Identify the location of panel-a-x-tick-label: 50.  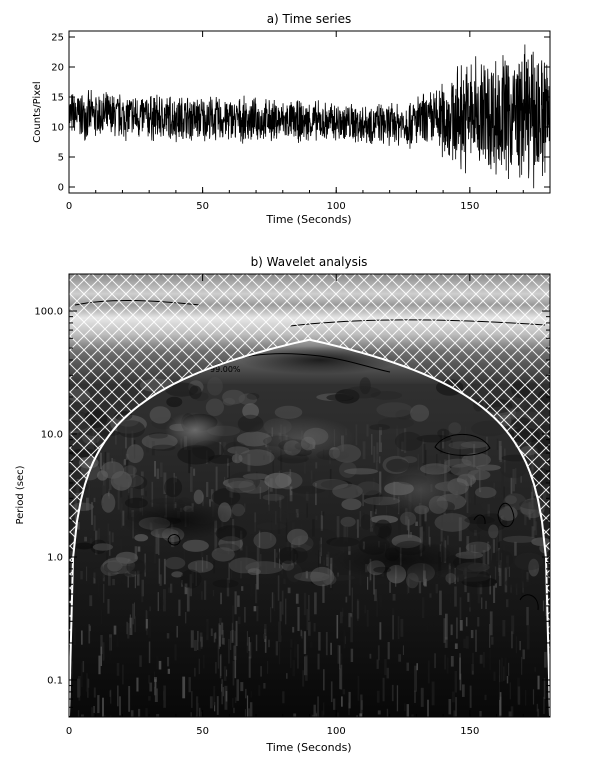
(202, 206).